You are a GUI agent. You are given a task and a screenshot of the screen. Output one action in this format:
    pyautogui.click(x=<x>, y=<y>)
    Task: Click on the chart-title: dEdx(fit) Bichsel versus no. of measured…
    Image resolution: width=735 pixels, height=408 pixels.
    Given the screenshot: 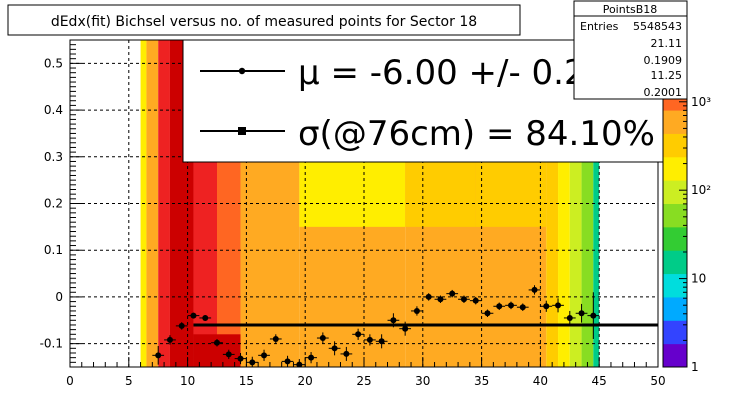 What is the action you would take?
    pyautogui.click(x=264, y=22)
    